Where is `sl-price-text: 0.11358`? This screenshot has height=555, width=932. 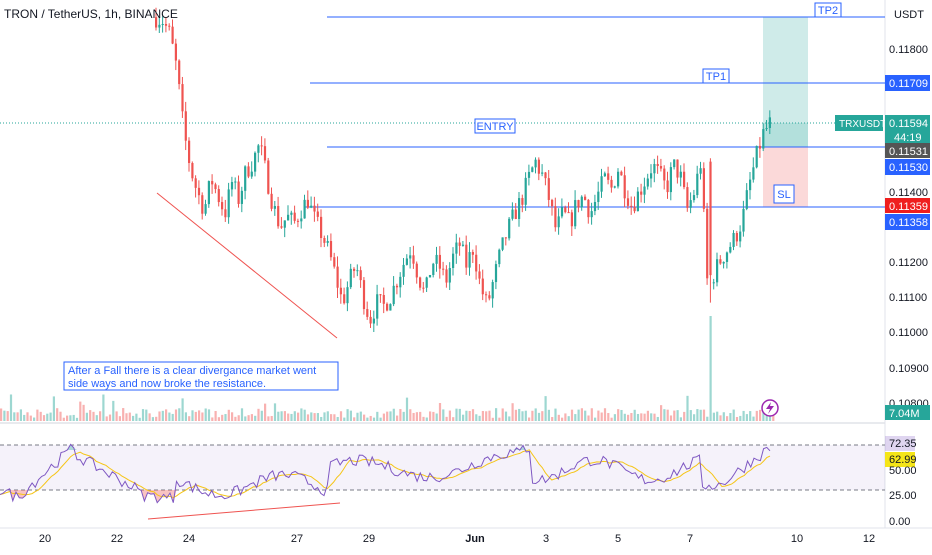 sl-price-text: 0.11358 is located at coordinates (908, 223).